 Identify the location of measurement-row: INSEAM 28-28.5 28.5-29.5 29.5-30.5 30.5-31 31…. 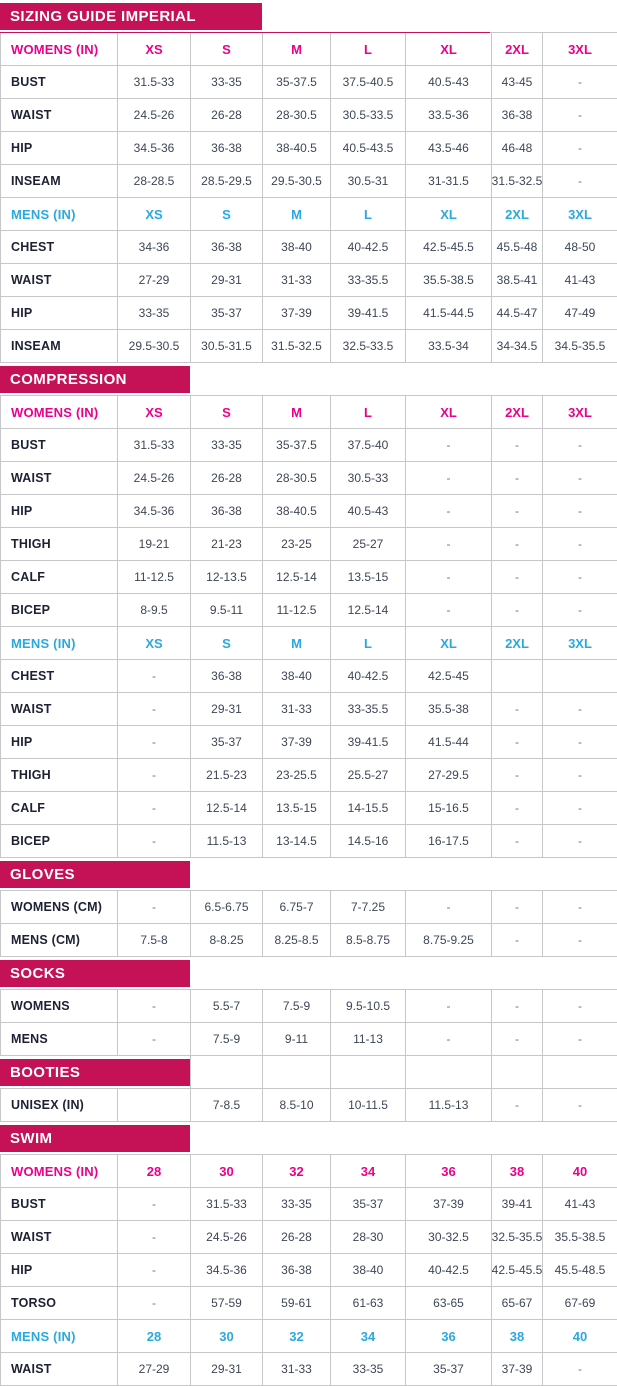
(308, 181).